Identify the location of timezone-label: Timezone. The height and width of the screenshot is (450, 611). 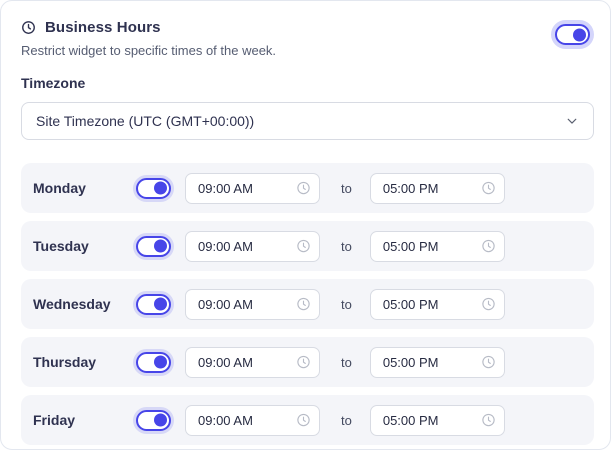
(53, 83).